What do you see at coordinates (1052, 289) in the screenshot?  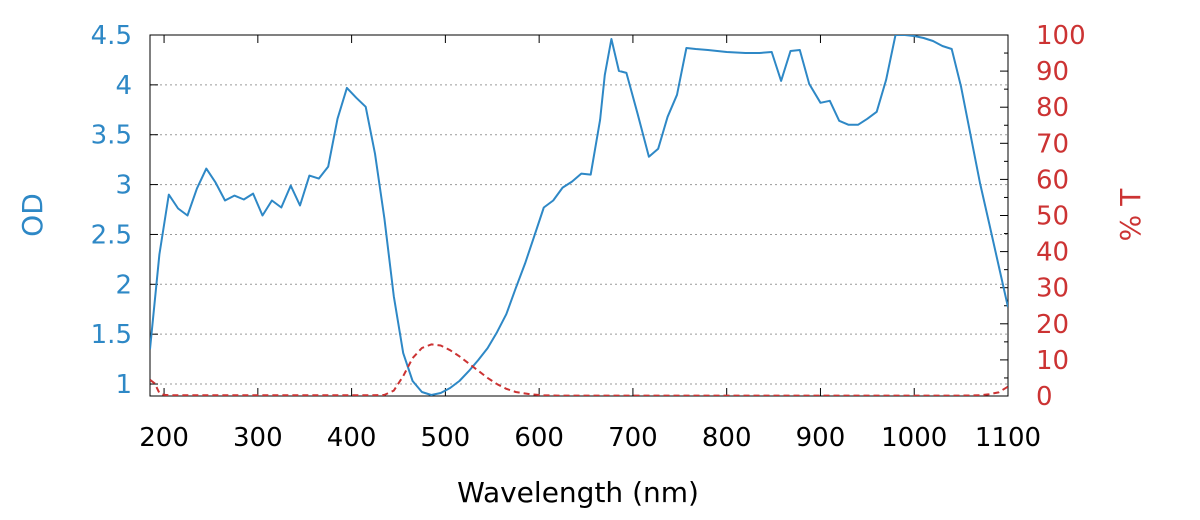 I see `right-y-tick-label: 30` at bounding box center [1052, 289].